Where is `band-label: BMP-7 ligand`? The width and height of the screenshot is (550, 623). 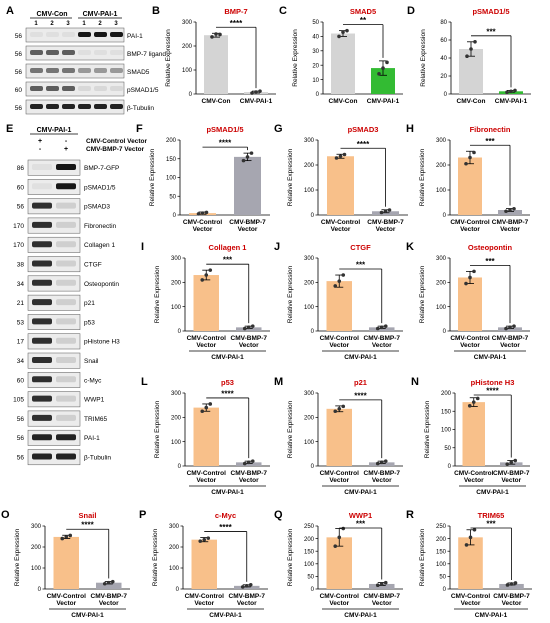
band-label: BMP-7 ligand is located at coordinates (146, 54).